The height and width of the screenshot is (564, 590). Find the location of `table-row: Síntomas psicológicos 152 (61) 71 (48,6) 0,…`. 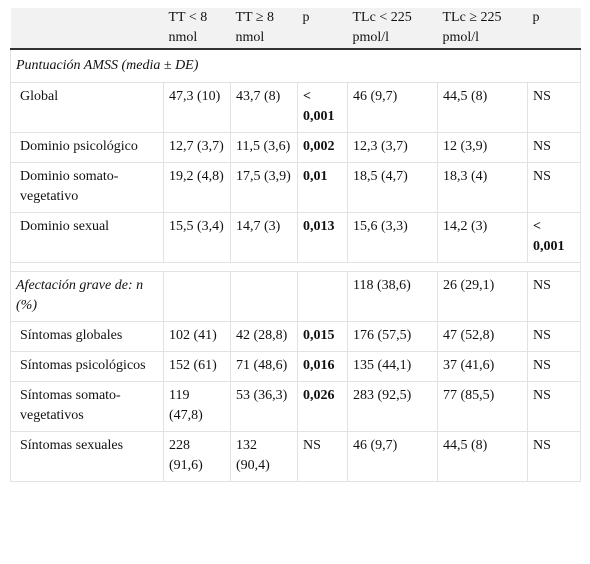

table-row: Síntomas psicológicos 152 (61) 71 (48,6) 0,… is located at coordinates (295, 366).